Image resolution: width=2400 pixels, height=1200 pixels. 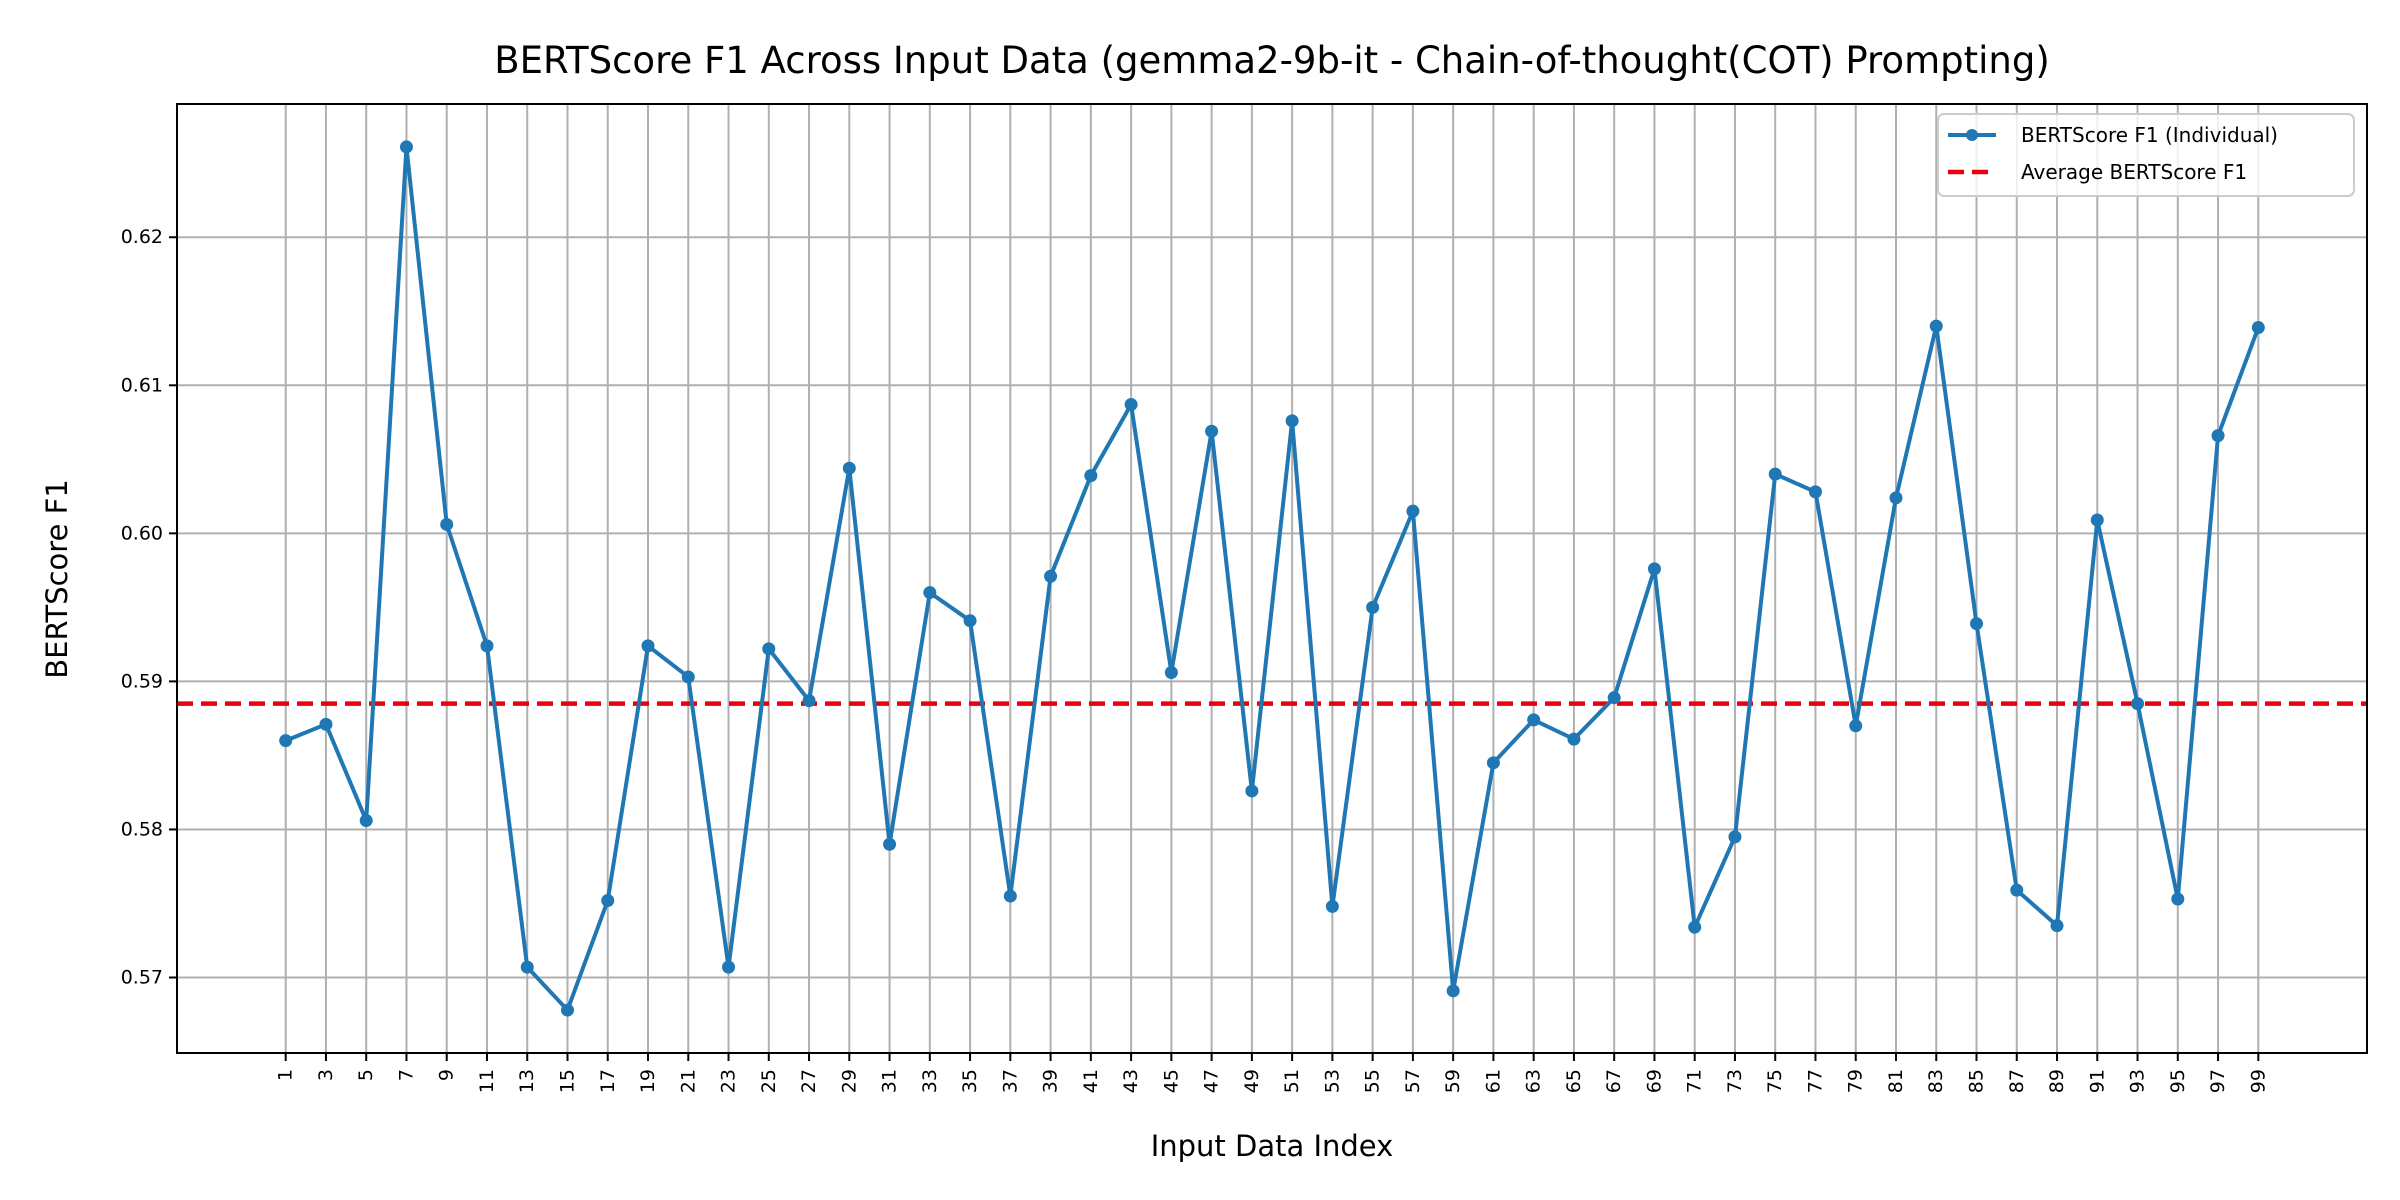 What do you see at coordinates (930, 1081) in the screenshot?
I see `x-tick-label: 33` at bounding box center [930, 1081].